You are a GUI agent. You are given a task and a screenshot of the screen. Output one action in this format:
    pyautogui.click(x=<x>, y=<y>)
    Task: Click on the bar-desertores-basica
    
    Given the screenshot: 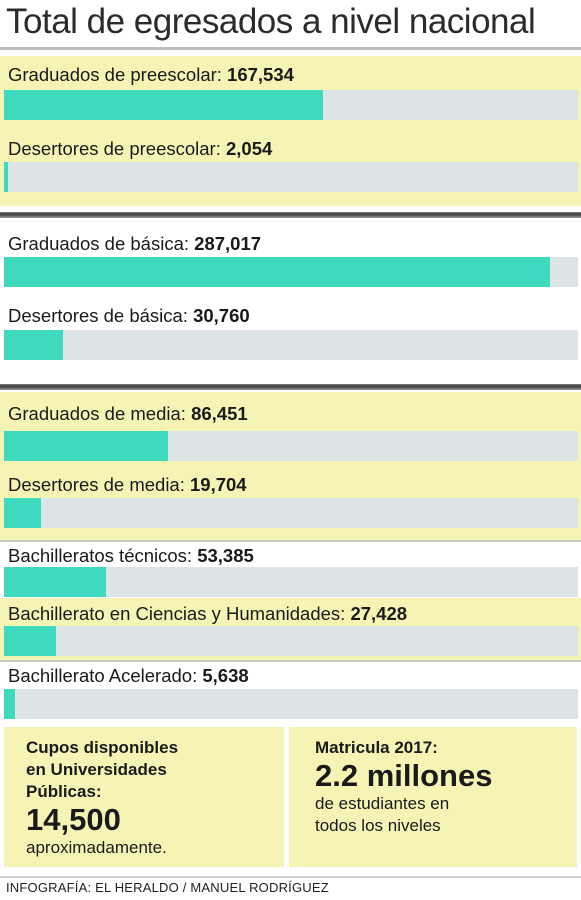 What is the action you would take?
    pyautogui.click(x=33, y=345)
    